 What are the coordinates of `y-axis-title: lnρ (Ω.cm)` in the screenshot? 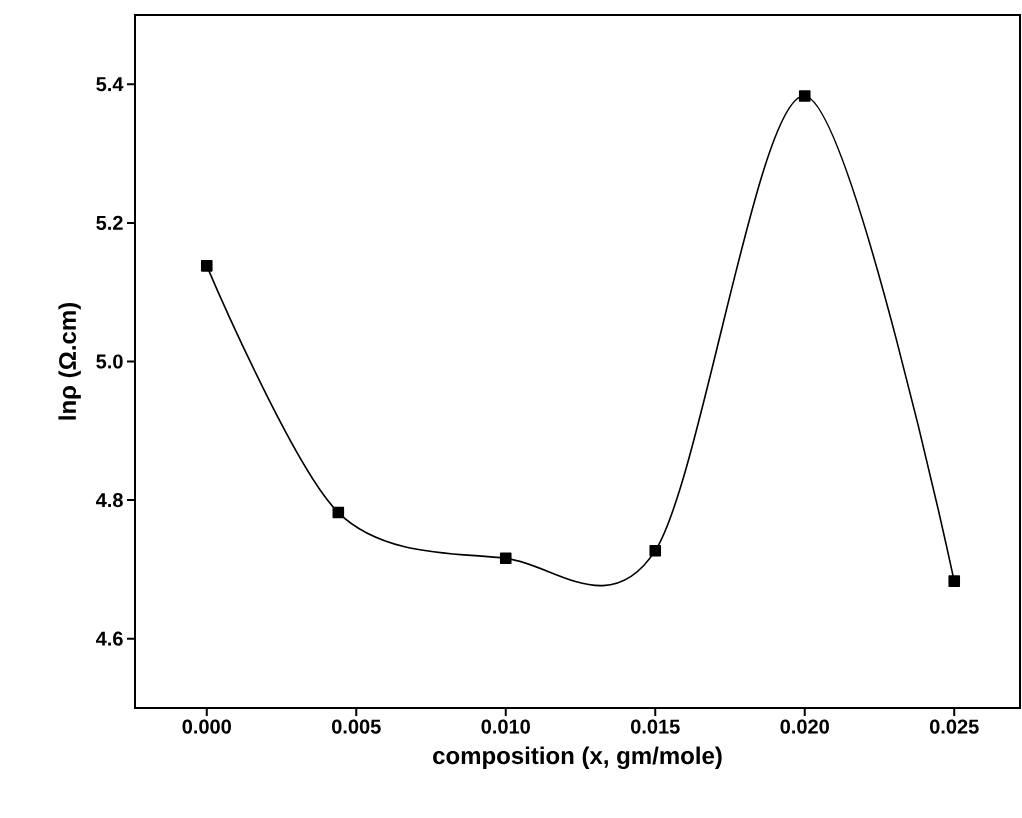 It's located at (69, 361).